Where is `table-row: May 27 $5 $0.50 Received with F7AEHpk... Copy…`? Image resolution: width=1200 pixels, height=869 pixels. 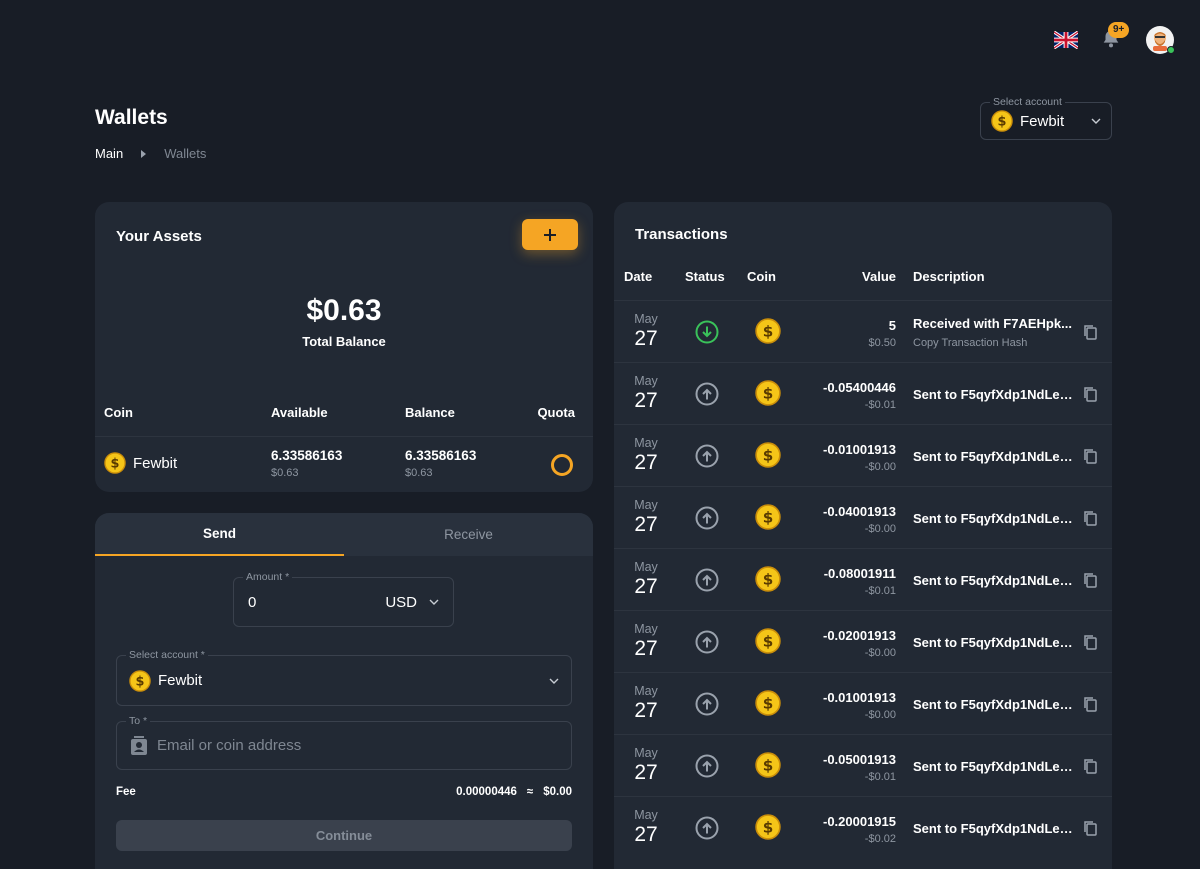
table-row: May 27 $5 $0.50 Received with F7AEHpk... Copy… is located at coordinates (863, 331).